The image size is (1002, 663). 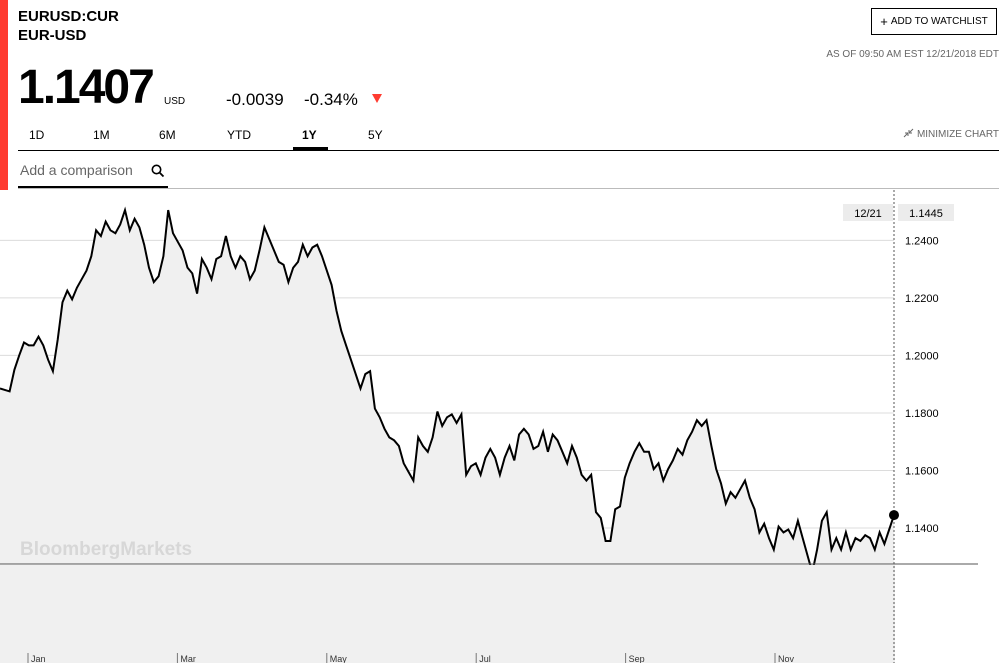 I want to click on crosshair-date: 12/21, so click(x=868, y=214).